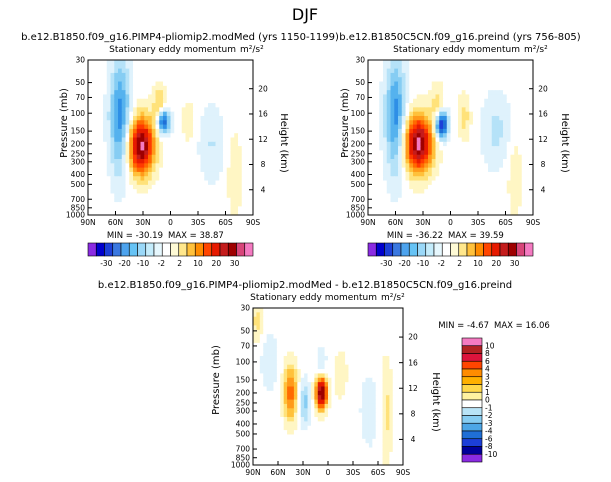 The image size is (611, 482). Describe the element at coordinates (358, 207) in the screenshot. I see `y-tick-label: 850` at that location.